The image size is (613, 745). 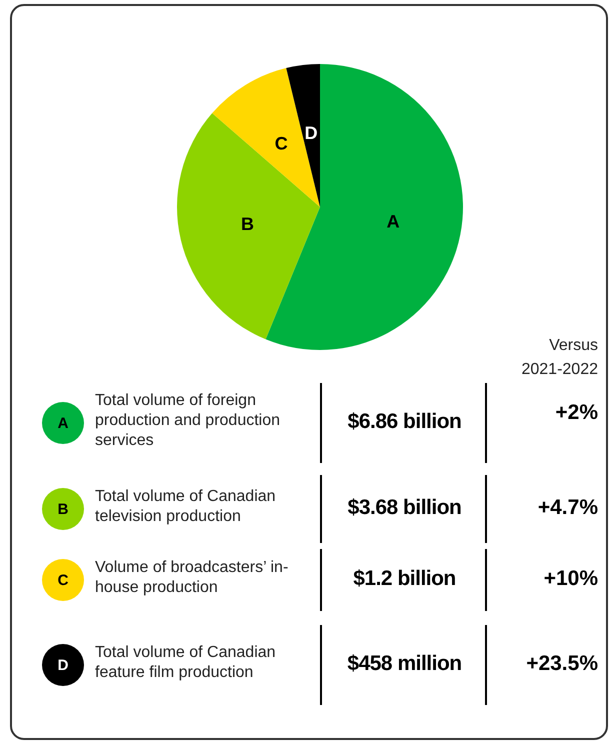 I want to click on legend-swatch: C, so click(x=63, y=580).